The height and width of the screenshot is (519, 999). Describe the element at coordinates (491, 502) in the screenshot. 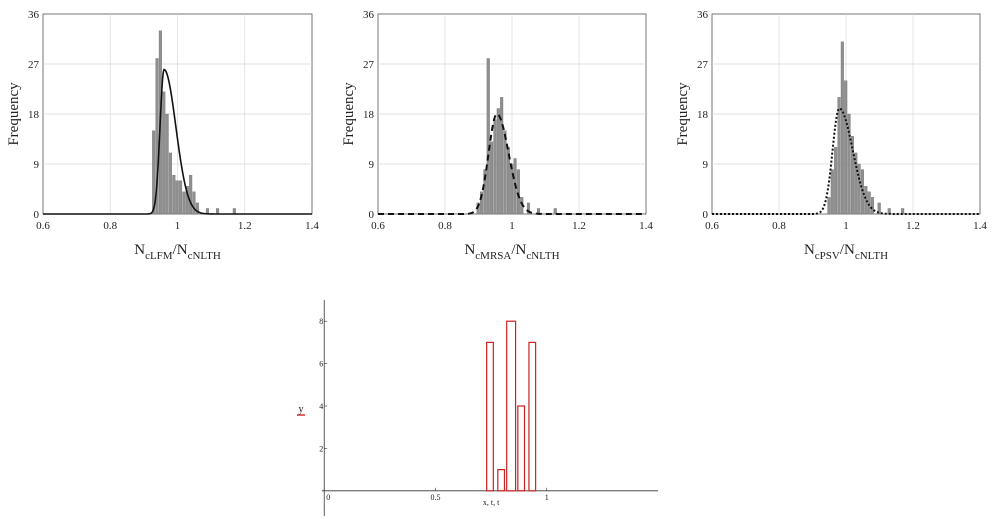

I see `x-axis-label: x, t, t` at that location.